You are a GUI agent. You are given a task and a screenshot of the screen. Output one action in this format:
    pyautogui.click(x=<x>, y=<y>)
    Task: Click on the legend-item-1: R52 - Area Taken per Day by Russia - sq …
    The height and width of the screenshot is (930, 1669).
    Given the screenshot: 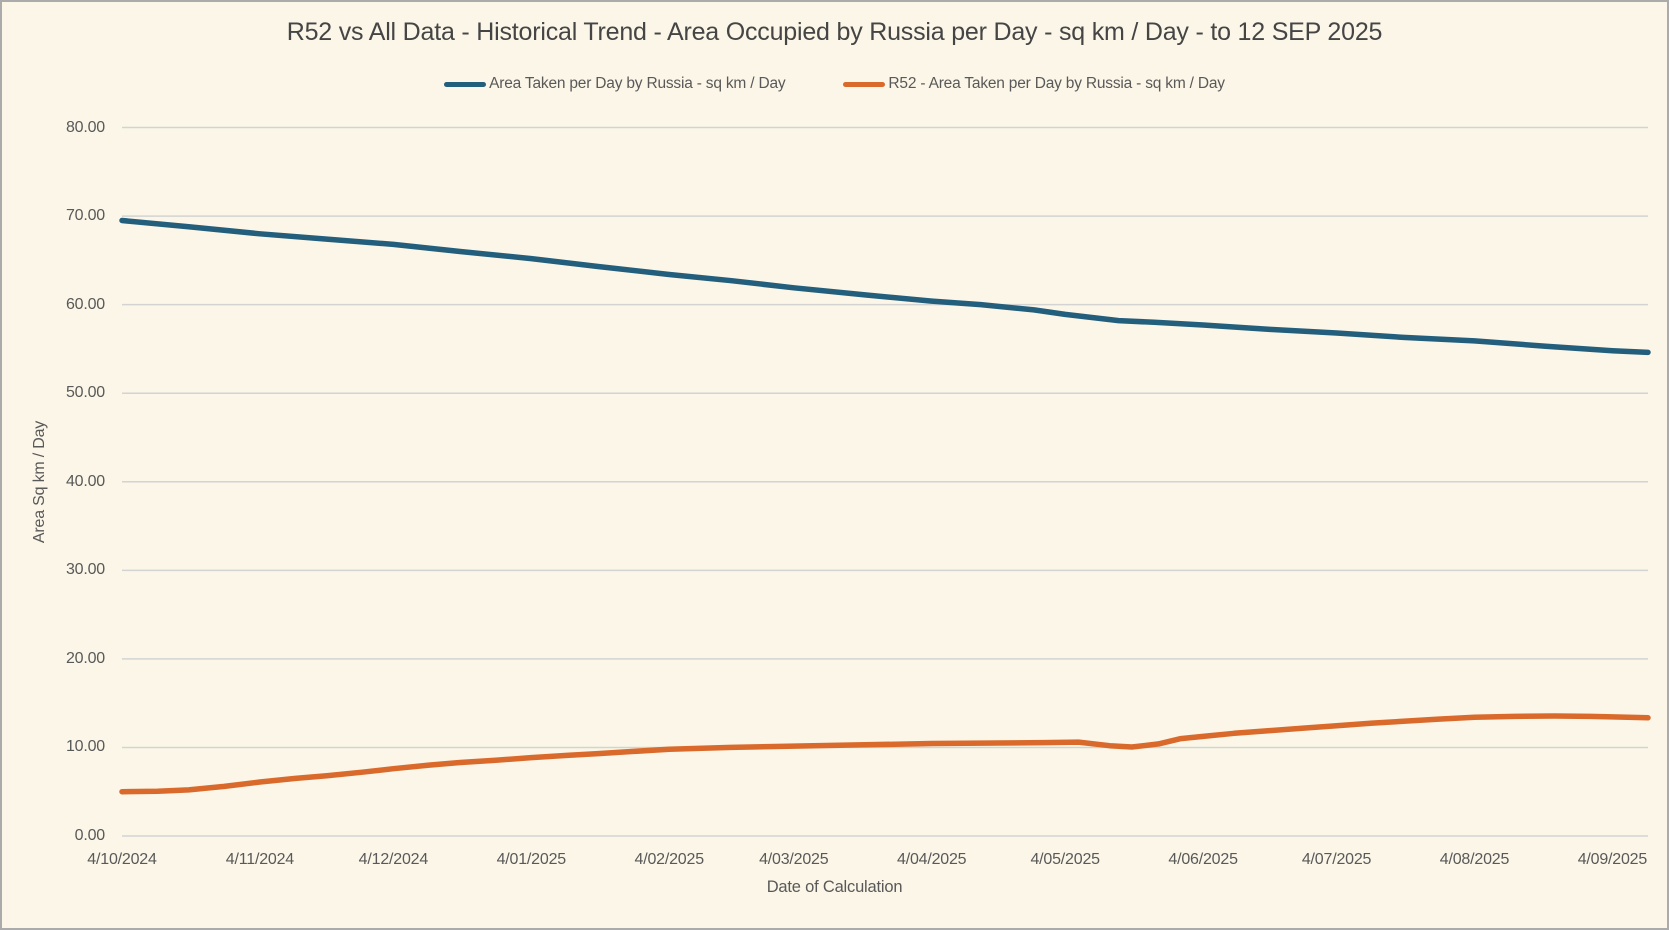 What is the action you would take?
    pyautogui.click(x=1034, y=84)
    